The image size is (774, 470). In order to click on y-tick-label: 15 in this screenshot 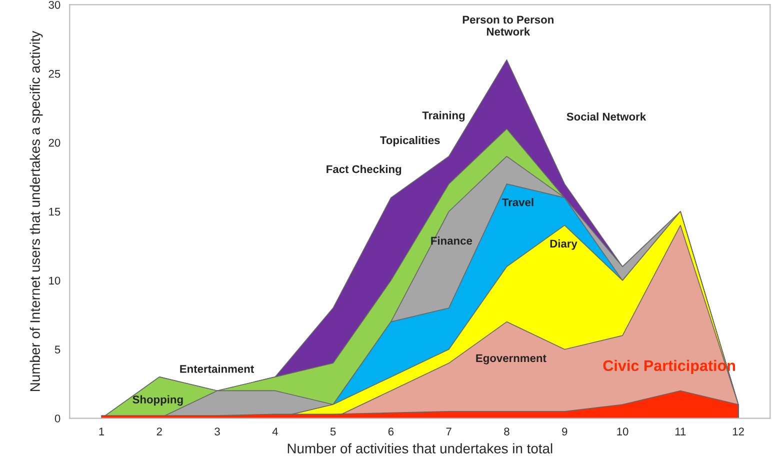, I will do `click(54, 212)`.